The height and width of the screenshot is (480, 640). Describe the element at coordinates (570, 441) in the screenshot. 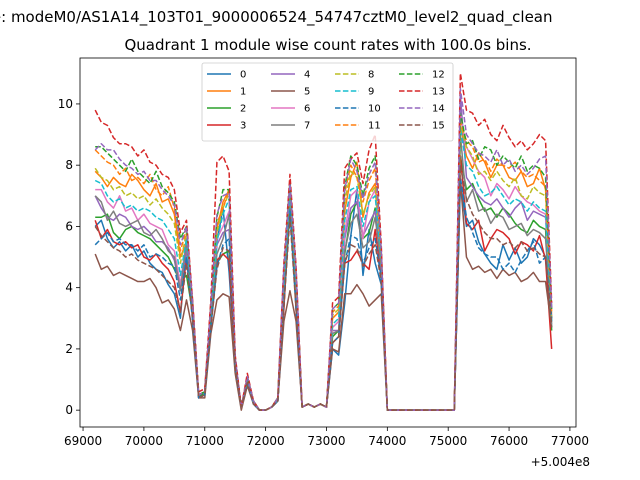

I see `x-tick-label: 77000` at that location.